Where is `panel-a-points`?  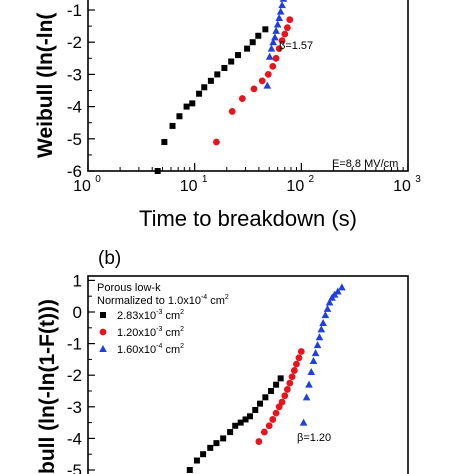
panel-a-points is located at coordinates (224, 87).